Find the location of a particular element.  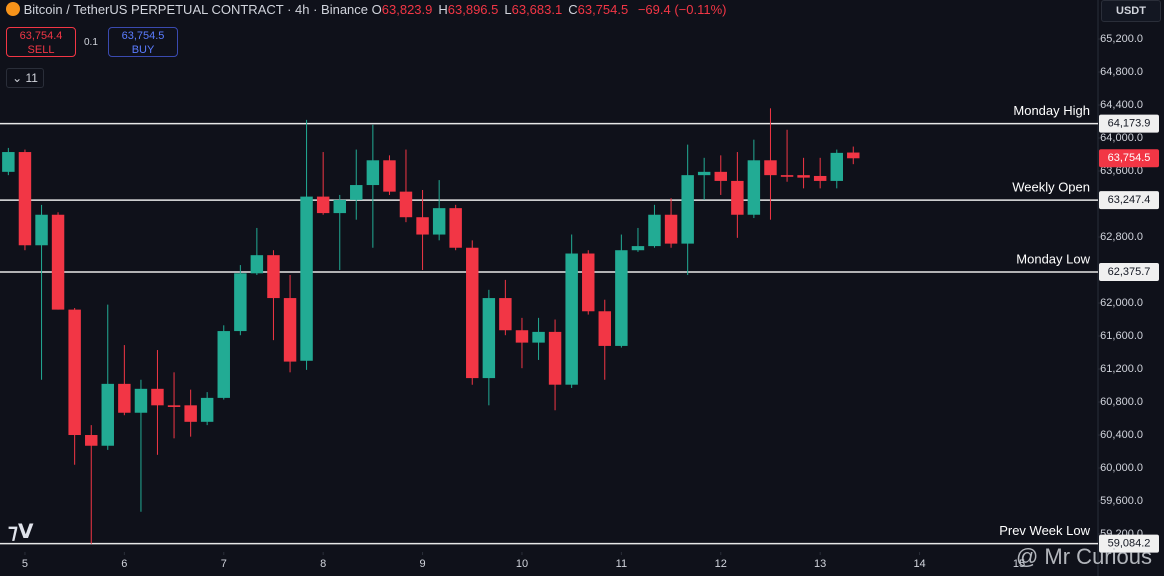

y-tick-label: 60,400.0 is located at coordinates (1121, 435).